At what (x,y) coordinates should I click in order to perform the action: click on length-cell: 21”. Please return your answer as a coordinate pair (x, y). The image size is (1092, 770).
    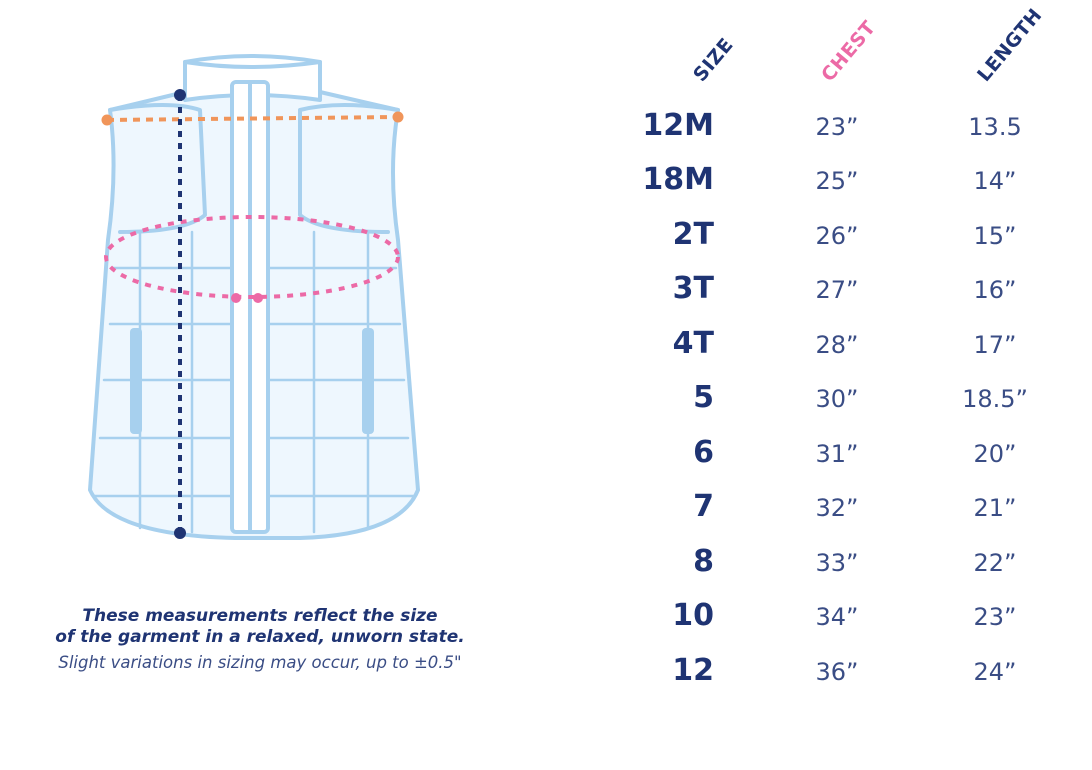
    Looking at the image, I should click on (995, 508).